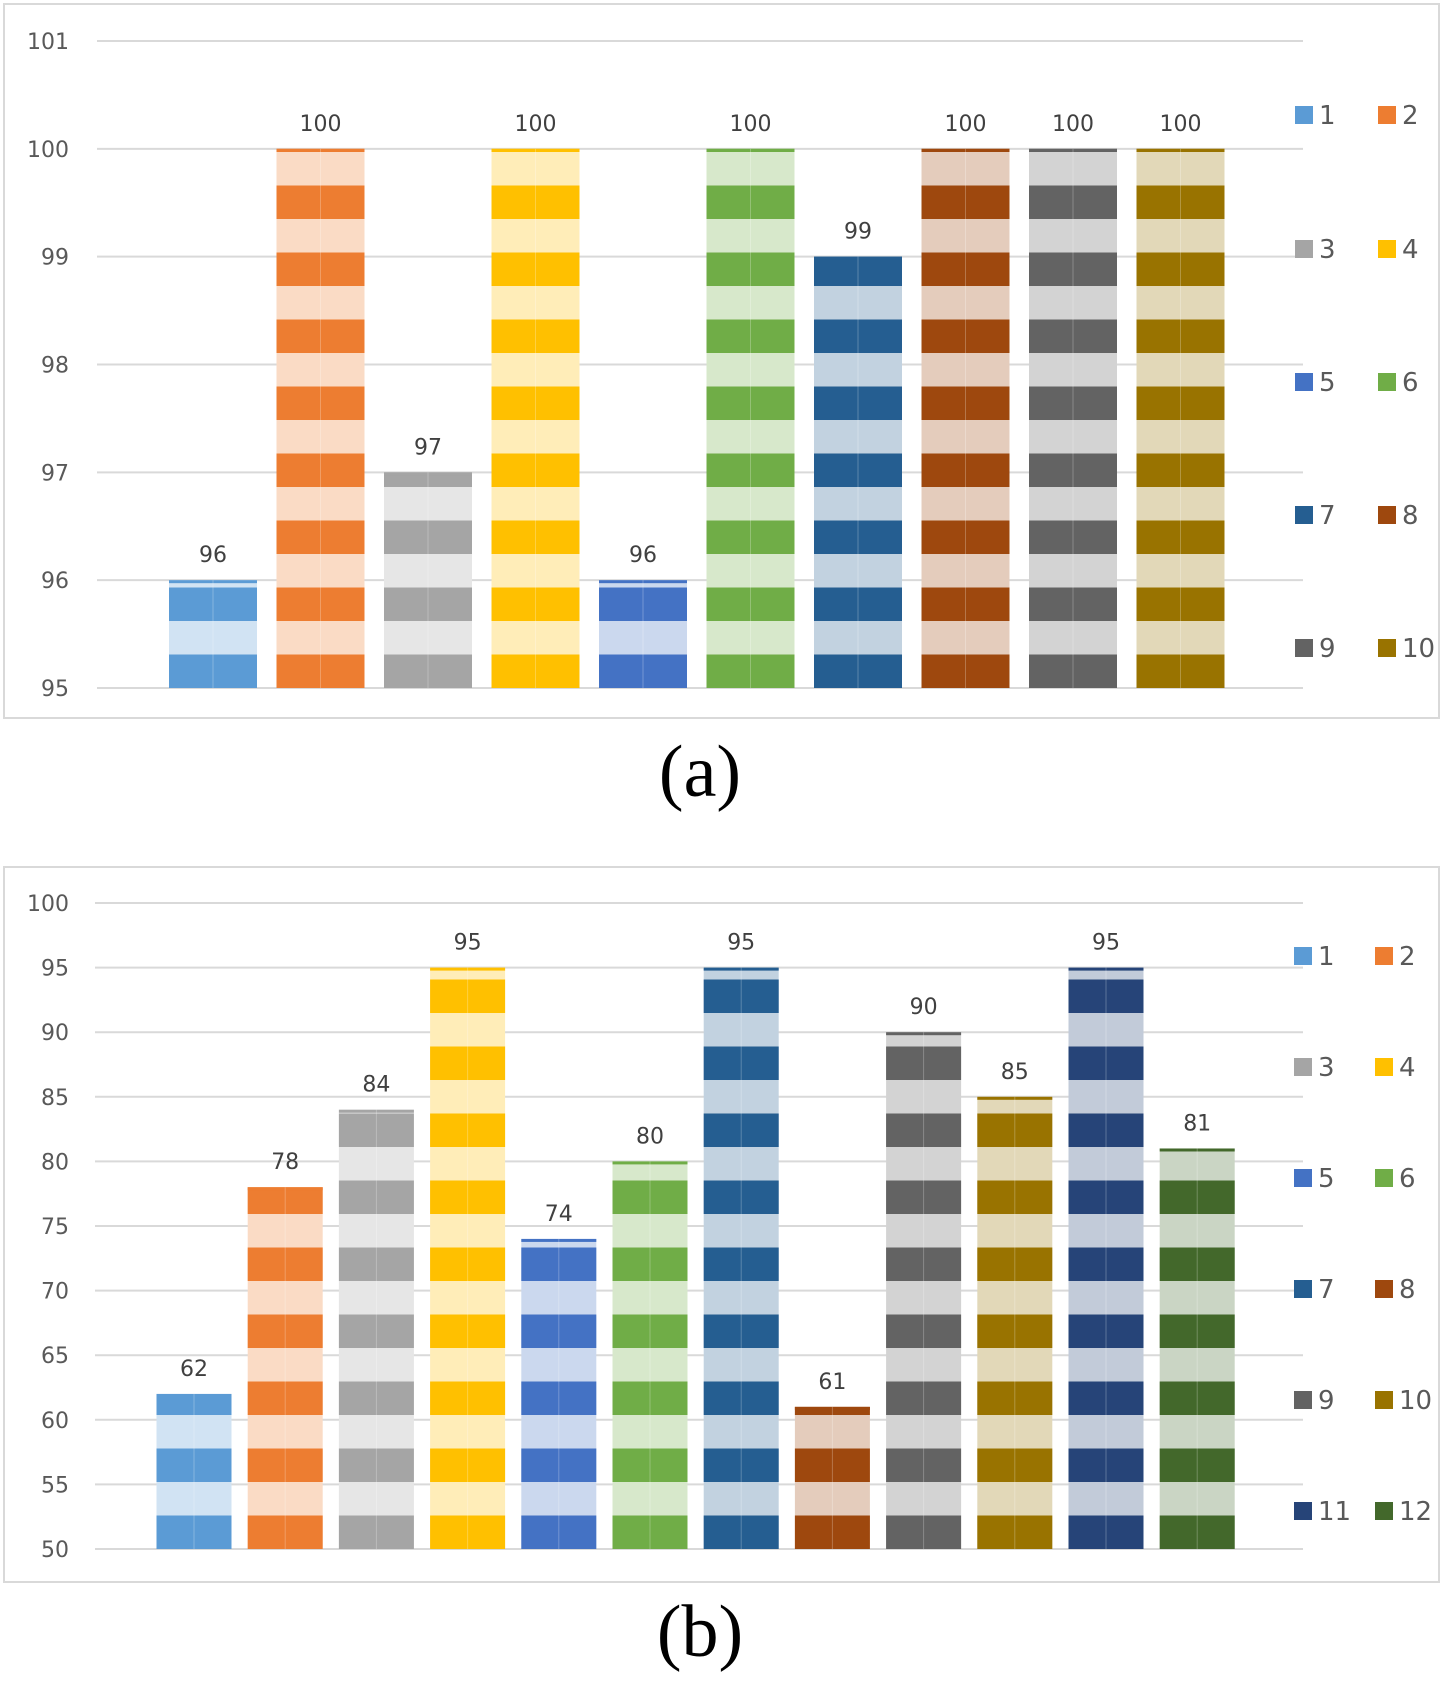 This screenshot has width=1441, height=1691. I want to click on data-label-5: 74, so click(559, 1214).